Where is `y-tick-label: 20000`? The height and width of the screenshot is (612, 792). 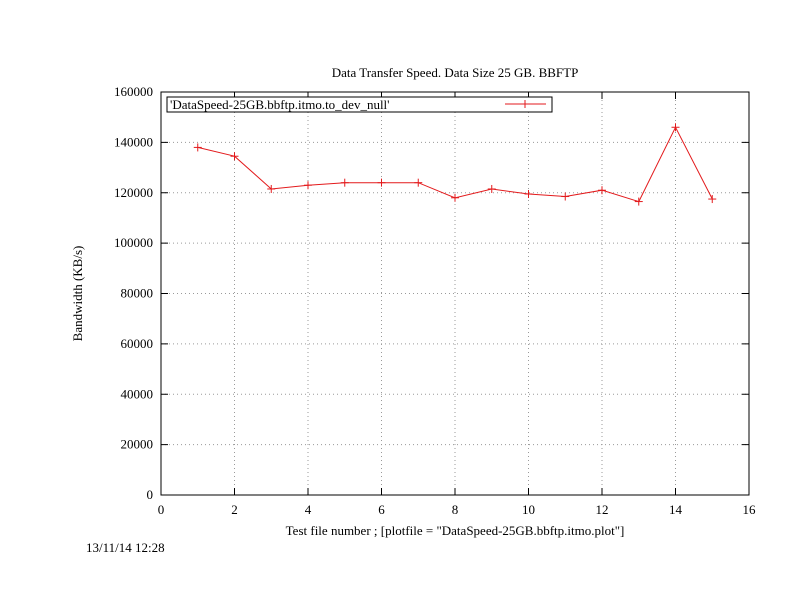
y-tick-label: 20000 is located at coordinates (137, 444).